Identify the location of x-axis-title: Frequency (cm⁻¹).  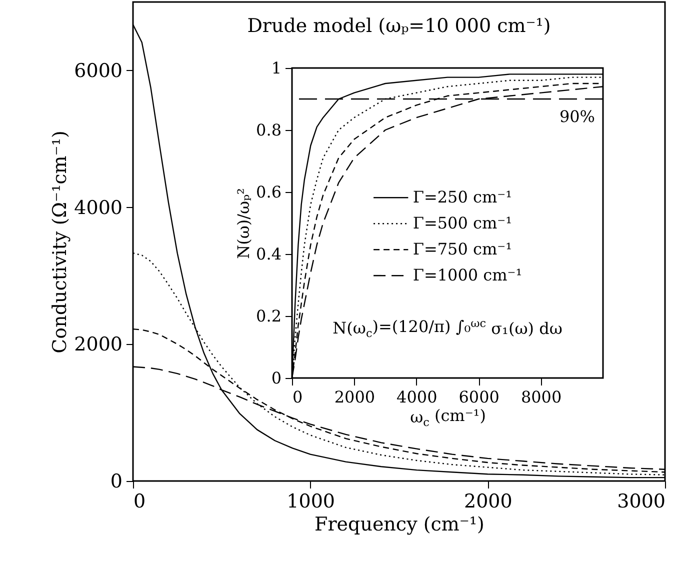
(399, 525).